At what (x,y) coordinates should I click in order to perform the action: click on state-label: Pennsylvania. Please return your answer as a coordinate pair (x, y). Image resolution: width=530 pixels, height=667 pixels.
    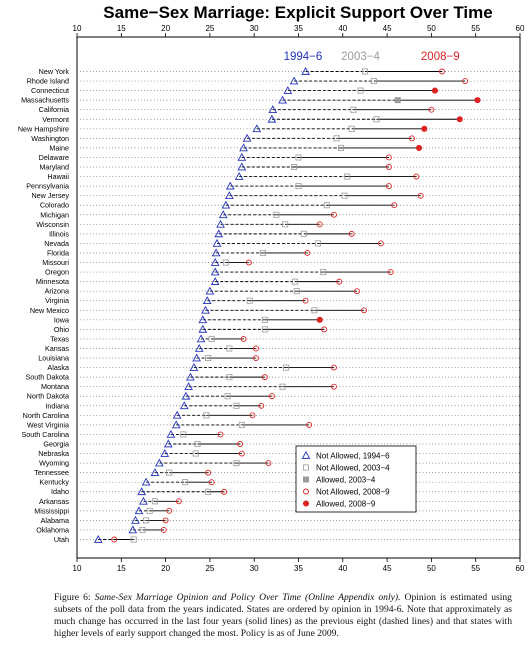
    Looking at the image, I should click on (47, 186).